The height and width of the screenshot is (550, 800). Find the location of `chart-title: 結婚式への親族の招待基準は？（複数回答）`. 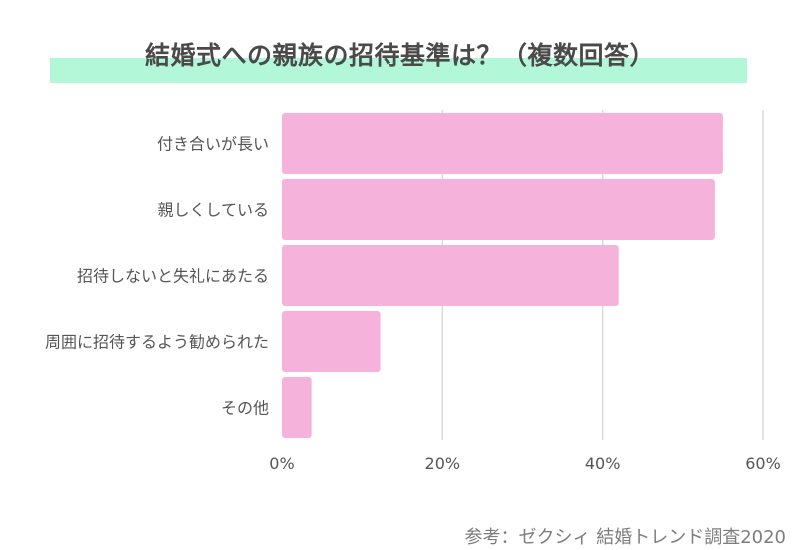

chart-title: 結婚式への親族の招待基準は？（複数回答） is located at coordinates (399, 55).